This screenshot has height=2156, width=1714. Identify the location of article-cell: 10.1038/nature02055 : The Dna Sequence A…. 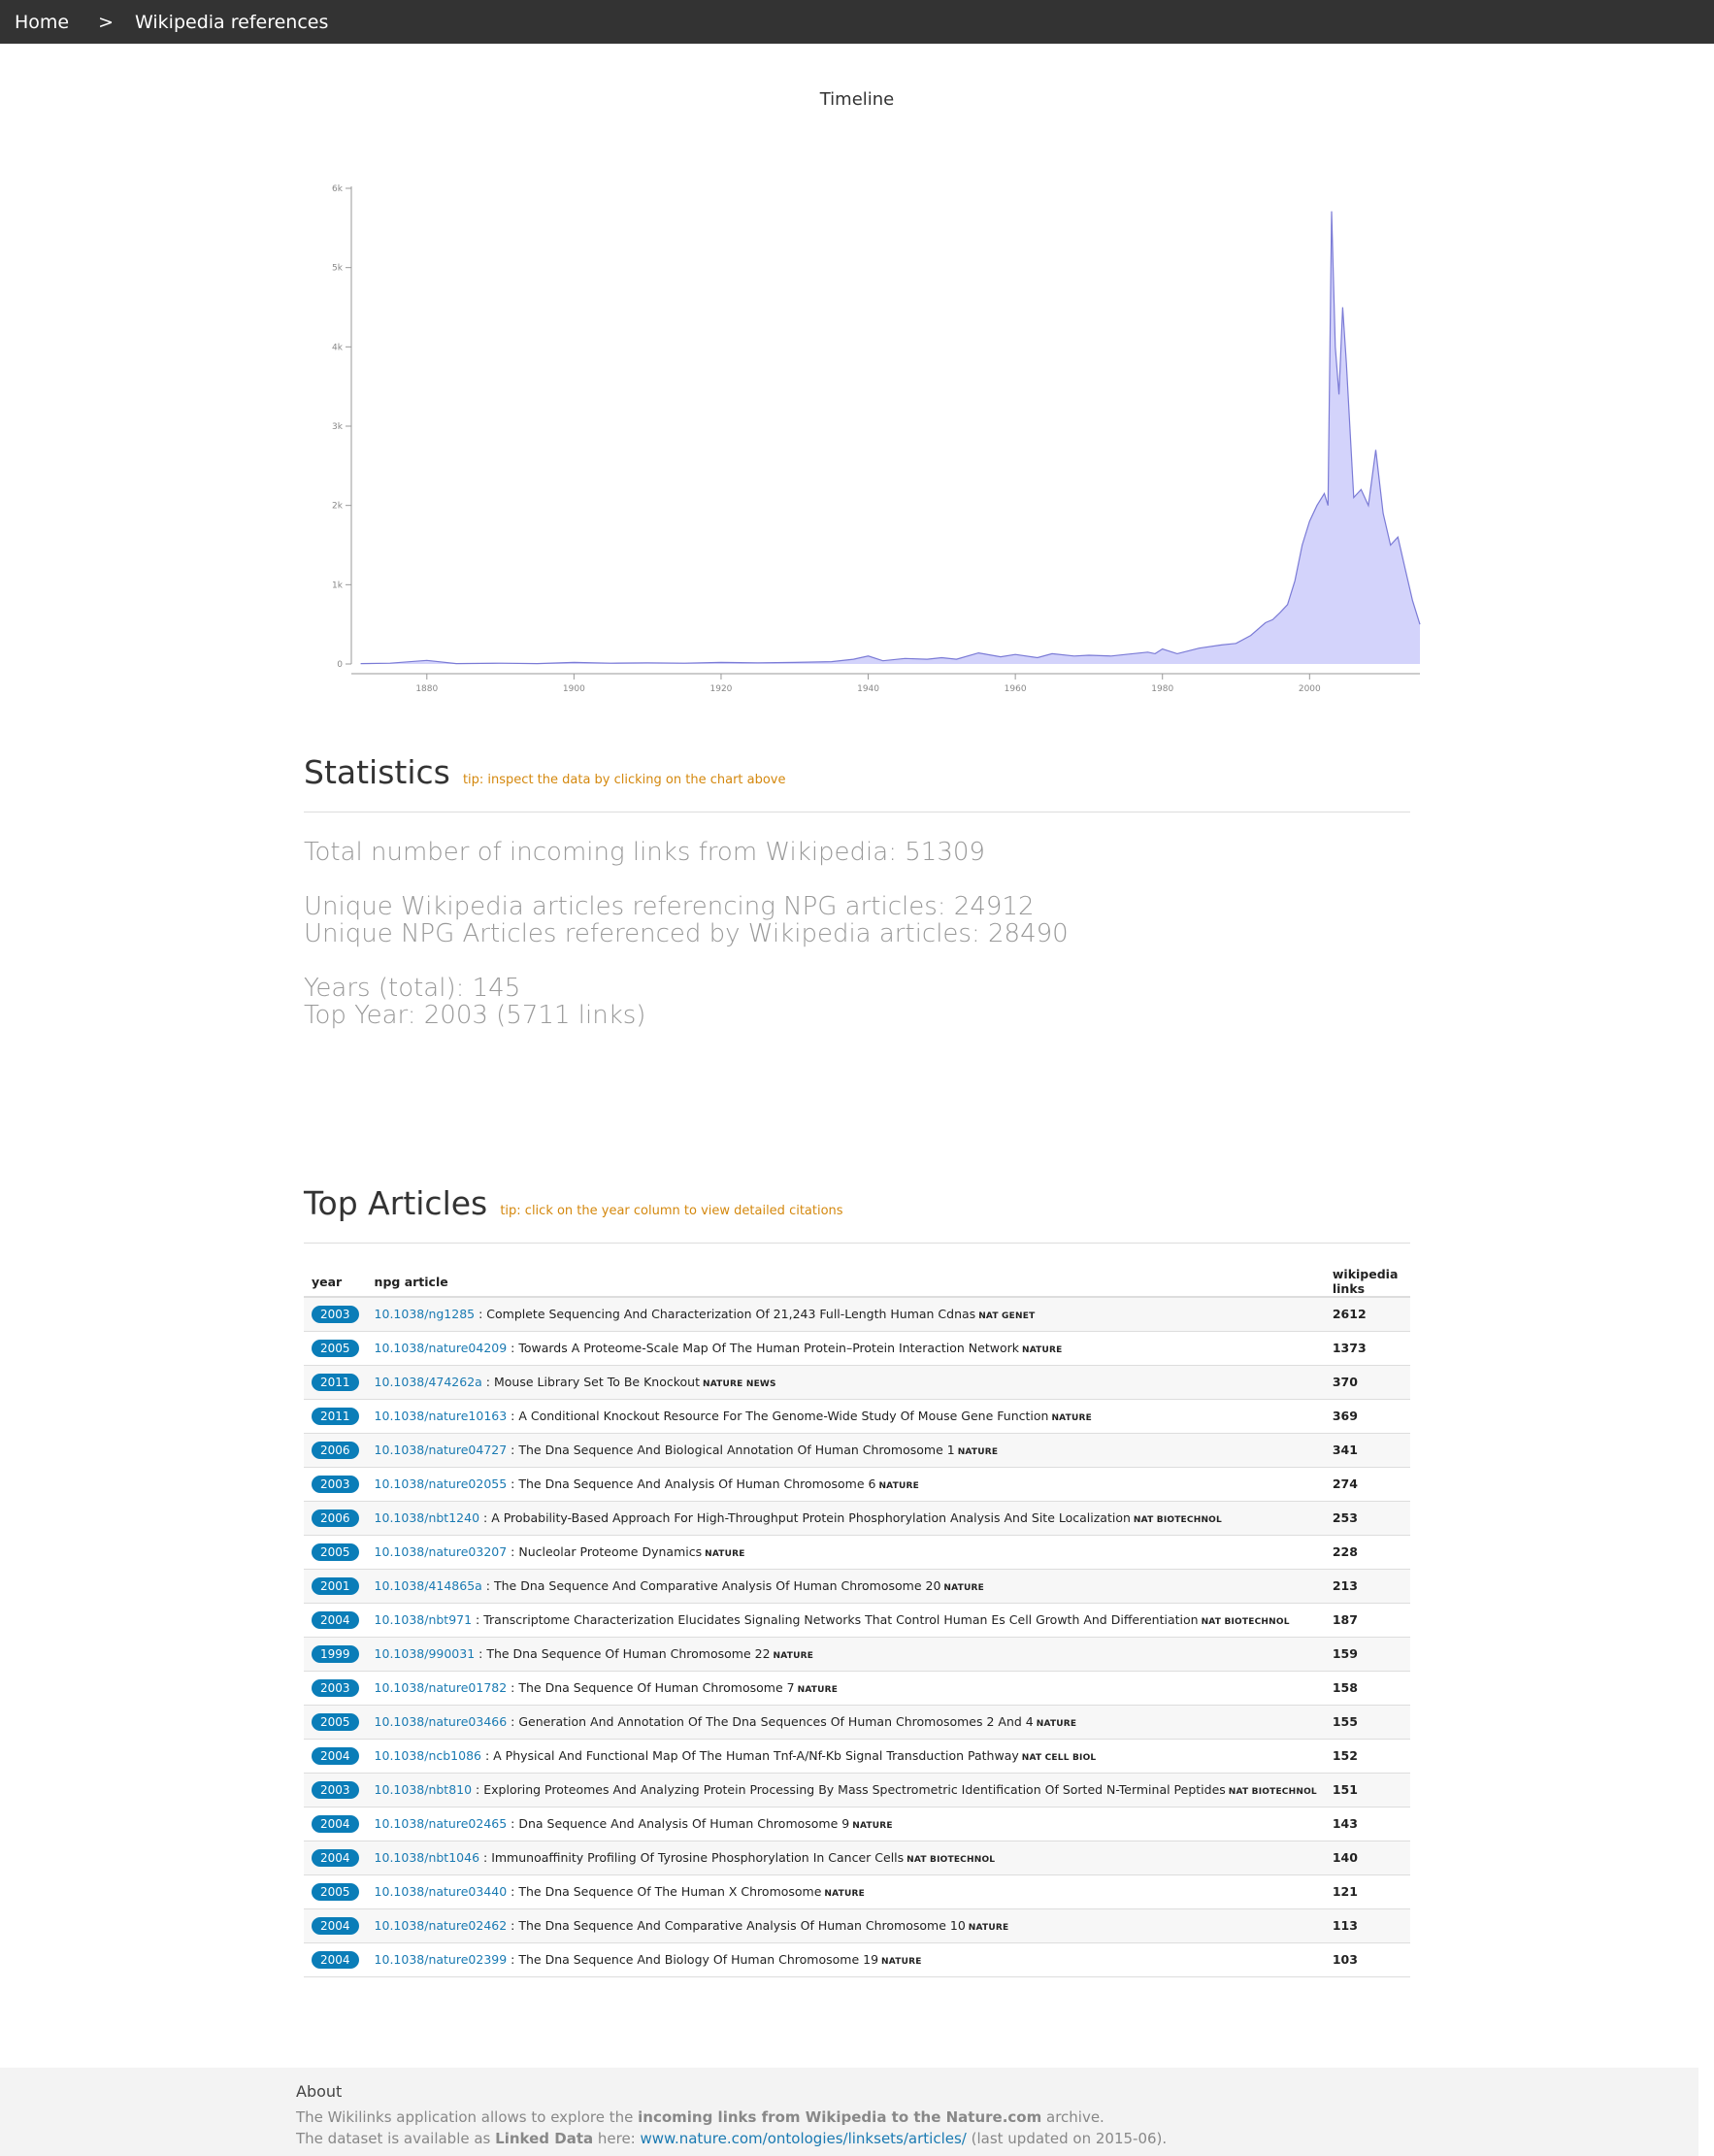
(845, 1484).